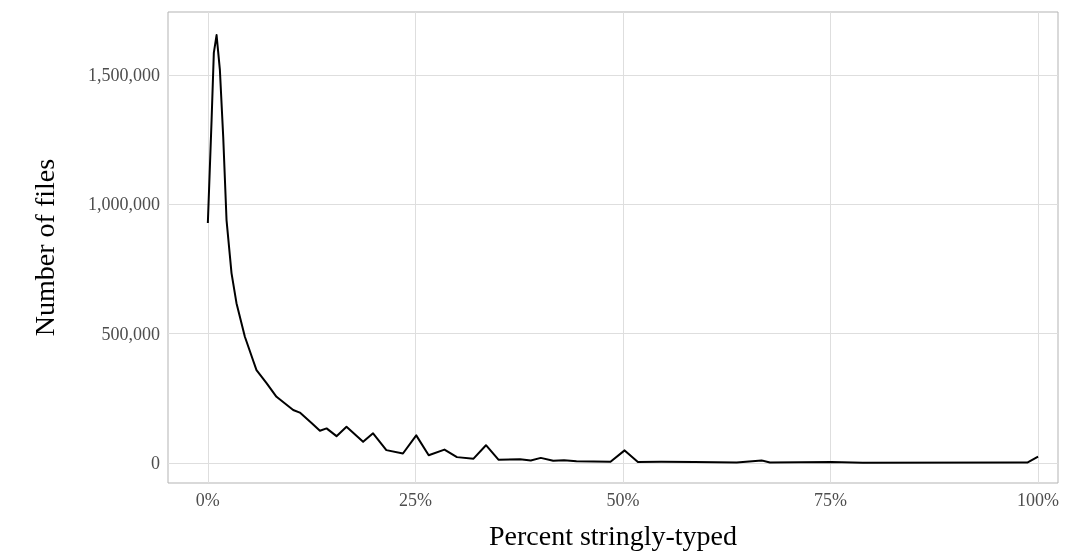 Image resolution: width=1068 pixels, height=558 pixels. Describe the element at coordinates (155, 463) in the screenshot. I see `y-tick-label: 0` at that location.